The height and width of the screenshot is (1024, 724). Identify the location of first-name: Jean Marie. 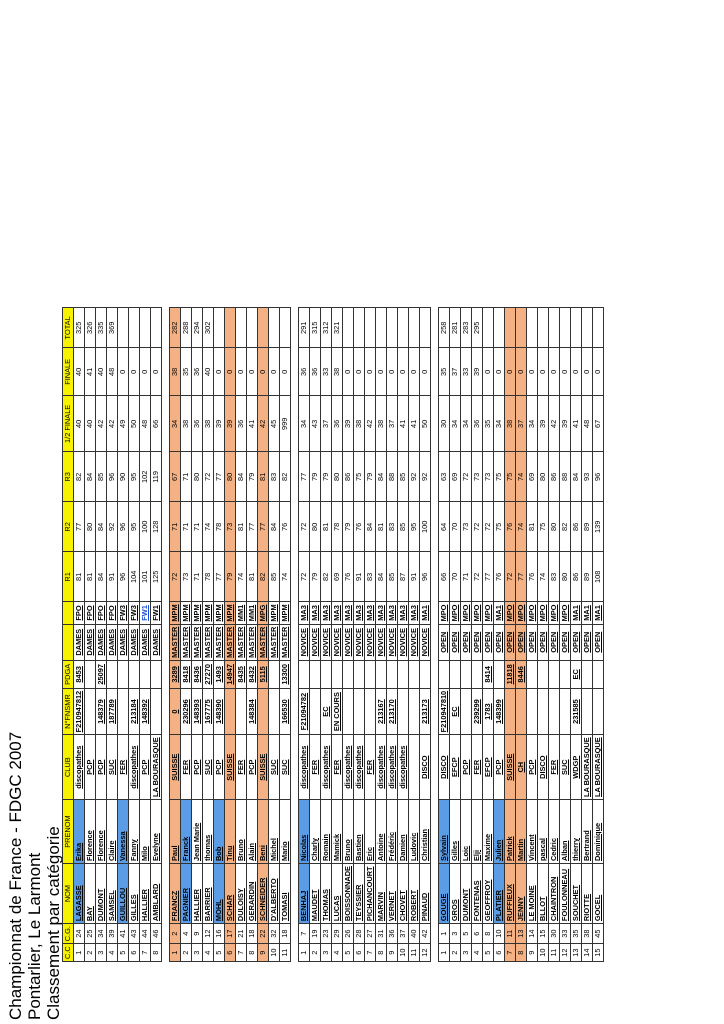
(197, 831).